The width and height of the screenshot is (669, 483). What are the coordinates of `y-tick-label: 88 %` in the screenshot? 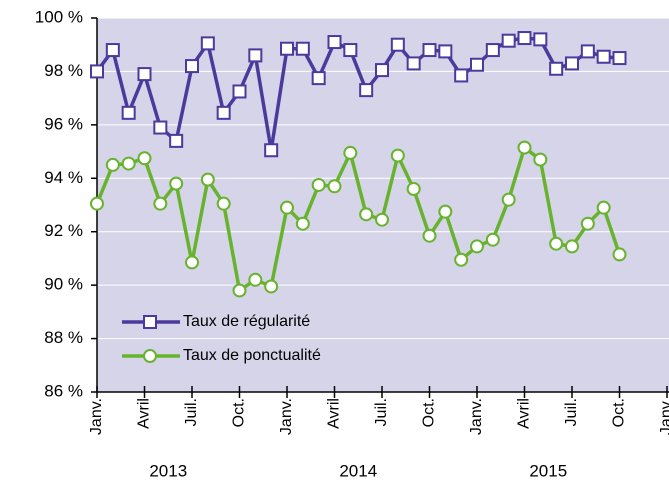 It's located at (63, 337).